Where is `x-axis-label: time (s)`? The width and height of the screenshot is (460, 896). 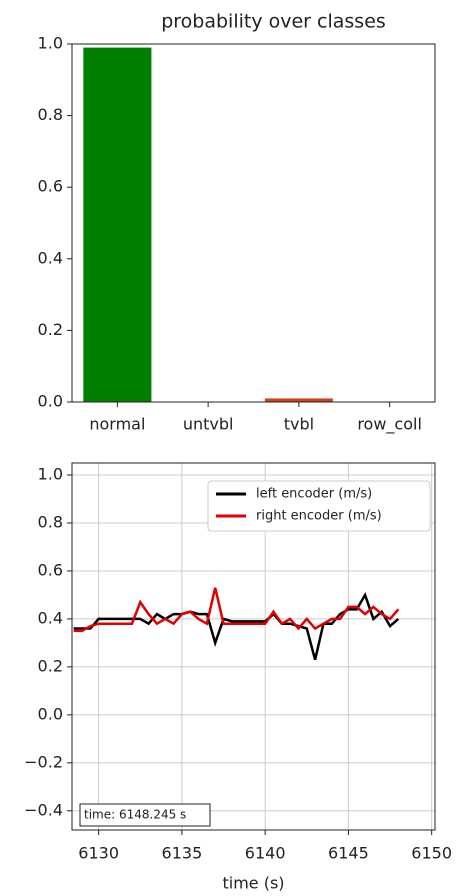
x-axis-label: time (s) is located at coordinates (253, 883).